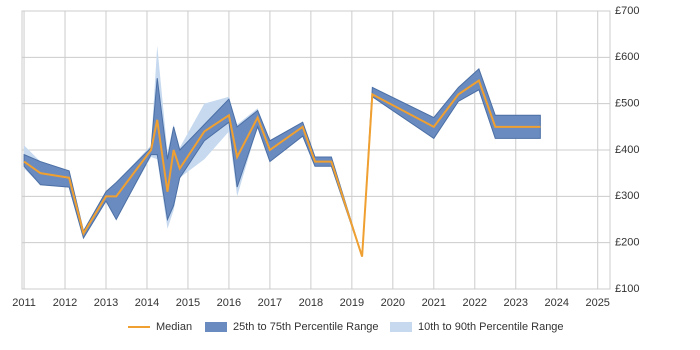  What do you see at coordinates (627, 289) in the screenshot?
I see `y-tick-label: £100` at bounding box center [627, 289].